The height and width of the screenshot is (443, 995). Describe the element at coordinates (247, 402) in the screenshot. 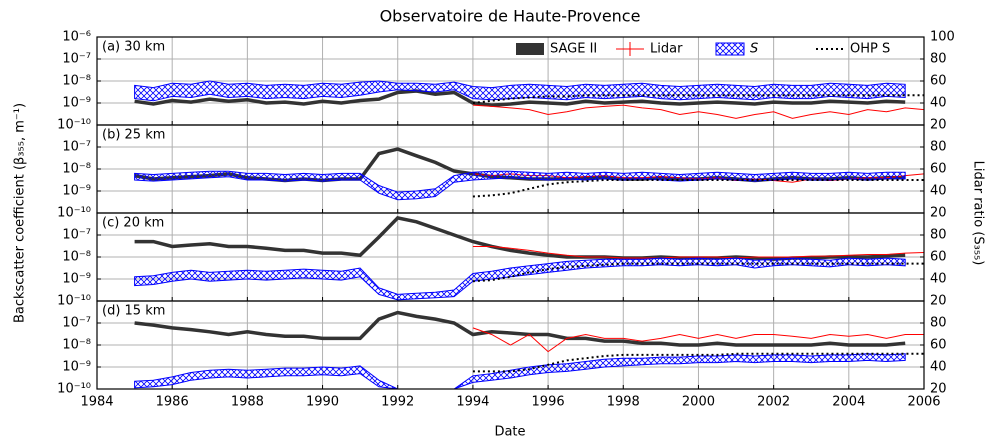

I see `x-tick-label: 1988` at that location.